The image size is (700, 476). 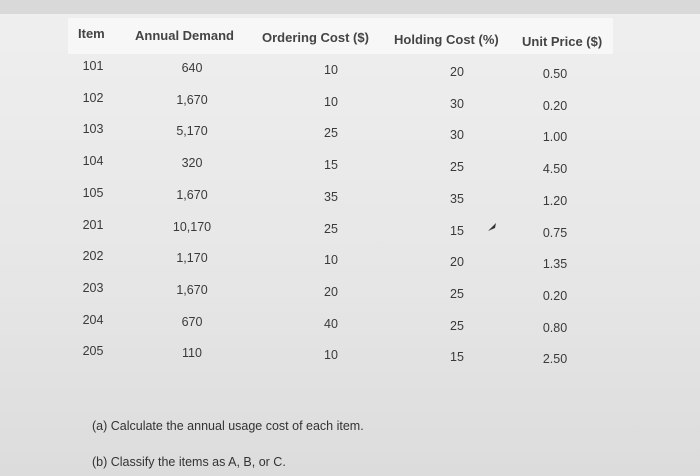 I want to click on cell-annual-demand: 640, so click(x=192, y=68).